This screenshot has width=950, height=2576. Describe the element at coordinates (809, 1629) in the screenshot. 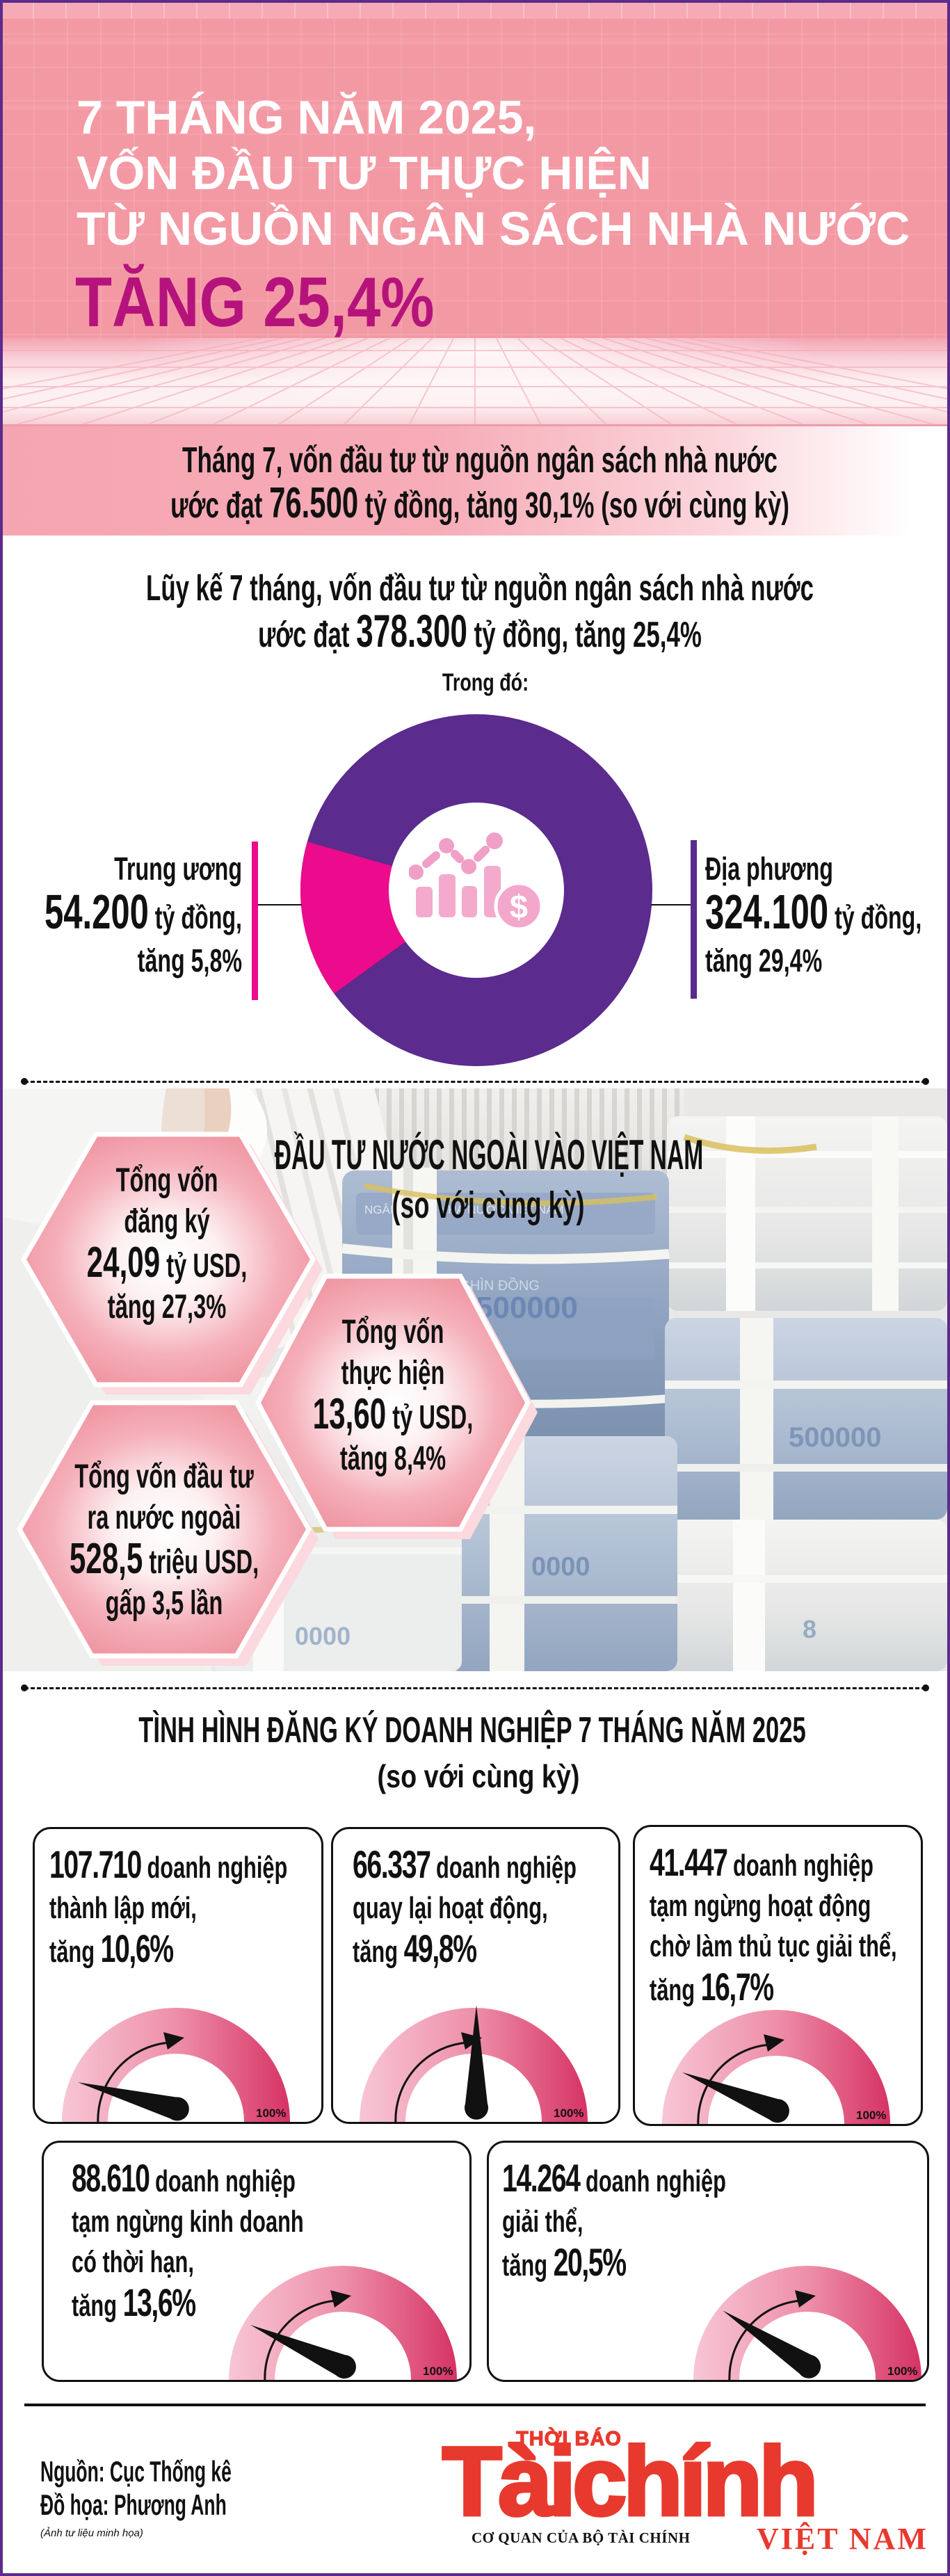

I see `svg-text: 8` at that location.